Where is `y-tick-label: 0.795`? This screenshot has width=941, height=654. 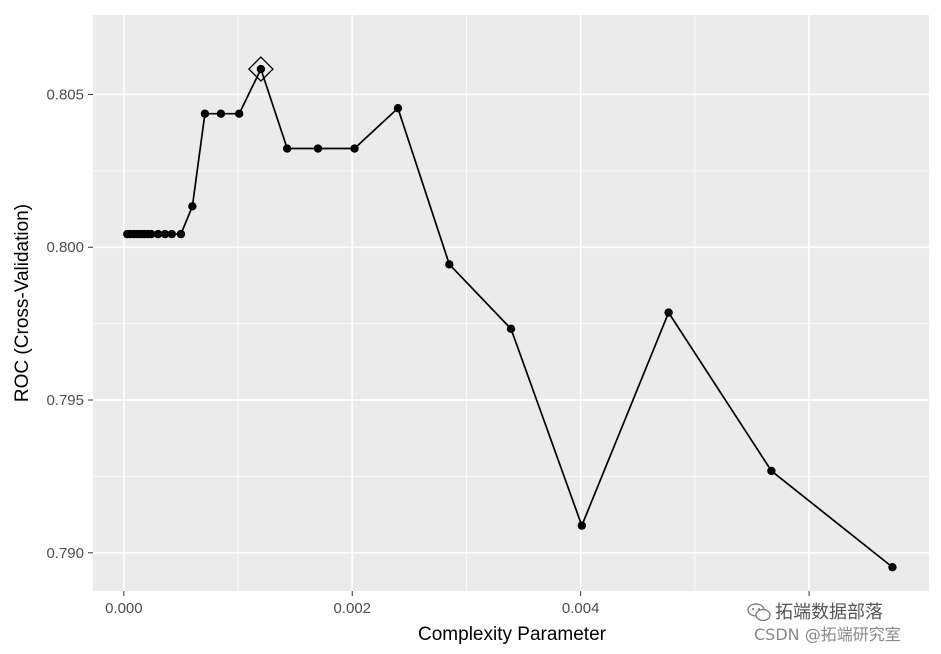
y-tick-label: 0.795 is located at coordinates (65, 400).